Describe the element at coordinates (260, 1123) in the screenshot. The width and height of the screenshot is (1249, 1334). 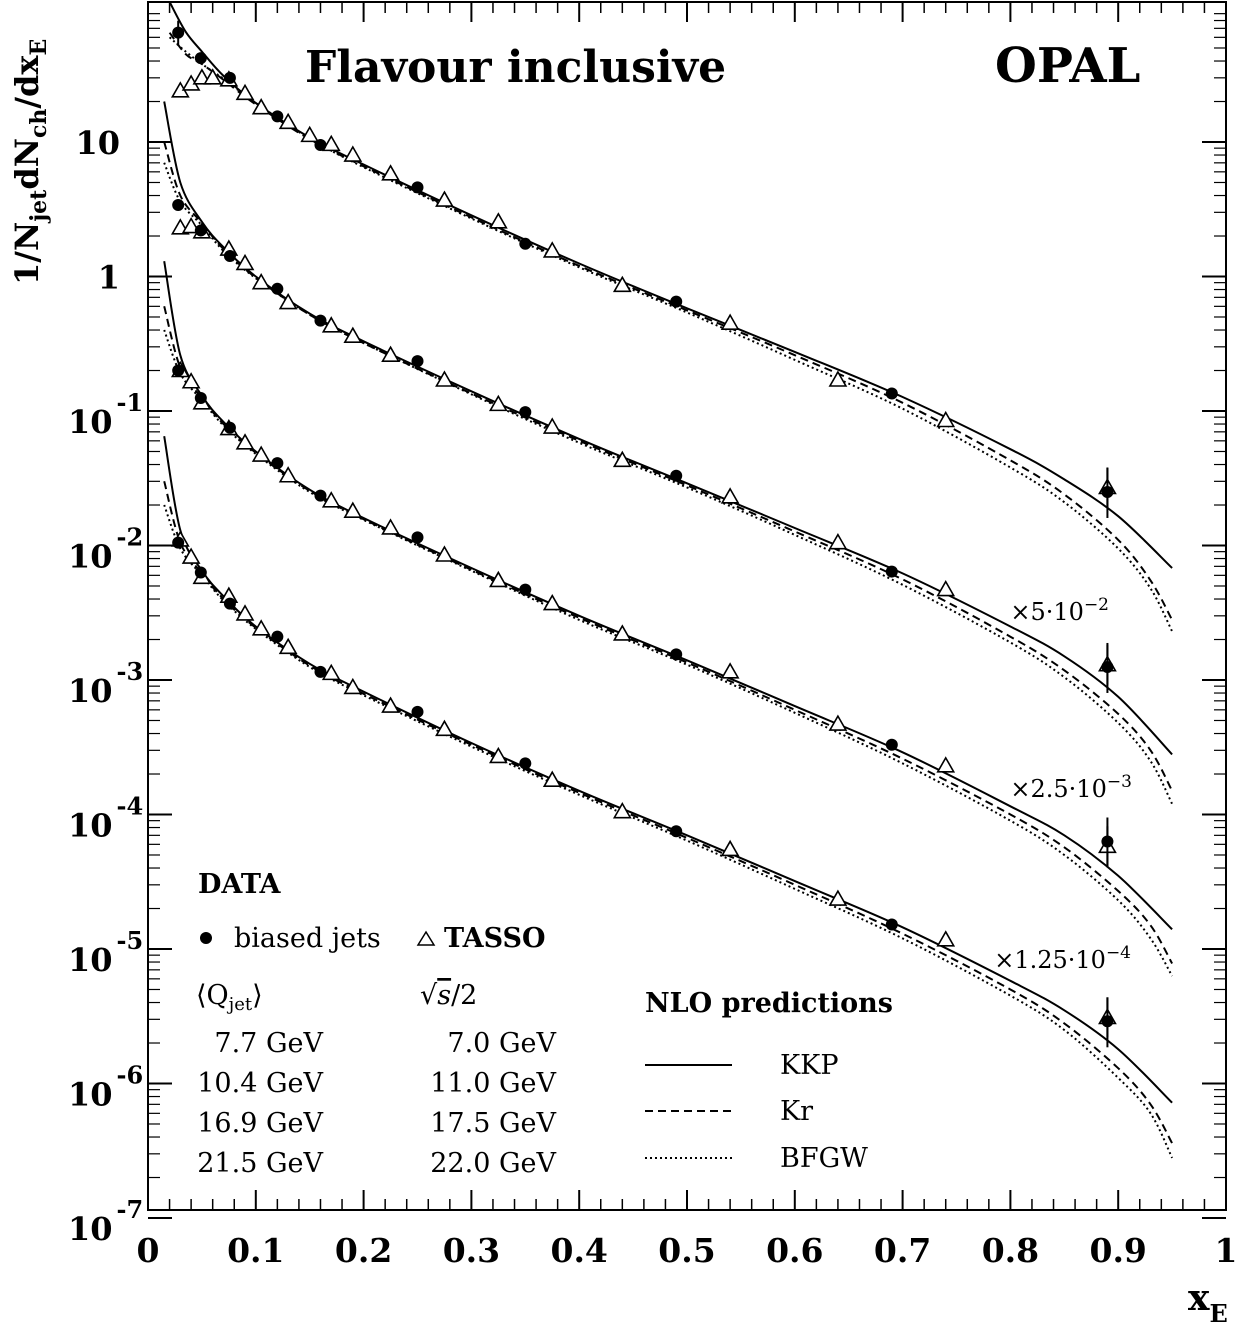
I see `opal-energy: 16.9 GeV` at that location.